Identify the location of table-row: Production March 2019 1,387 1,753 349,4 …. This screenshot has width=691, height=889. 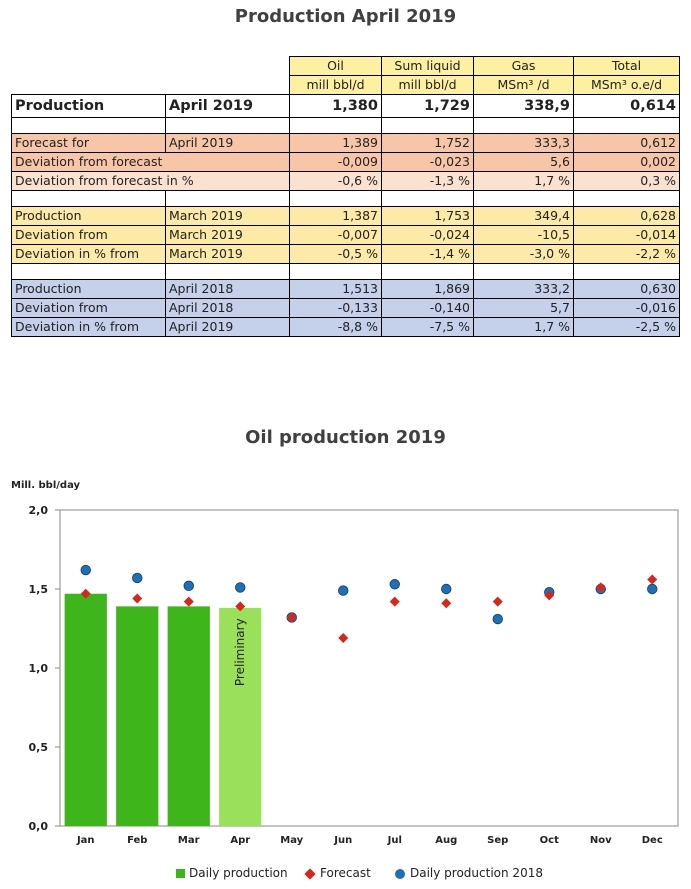
(345, 216).